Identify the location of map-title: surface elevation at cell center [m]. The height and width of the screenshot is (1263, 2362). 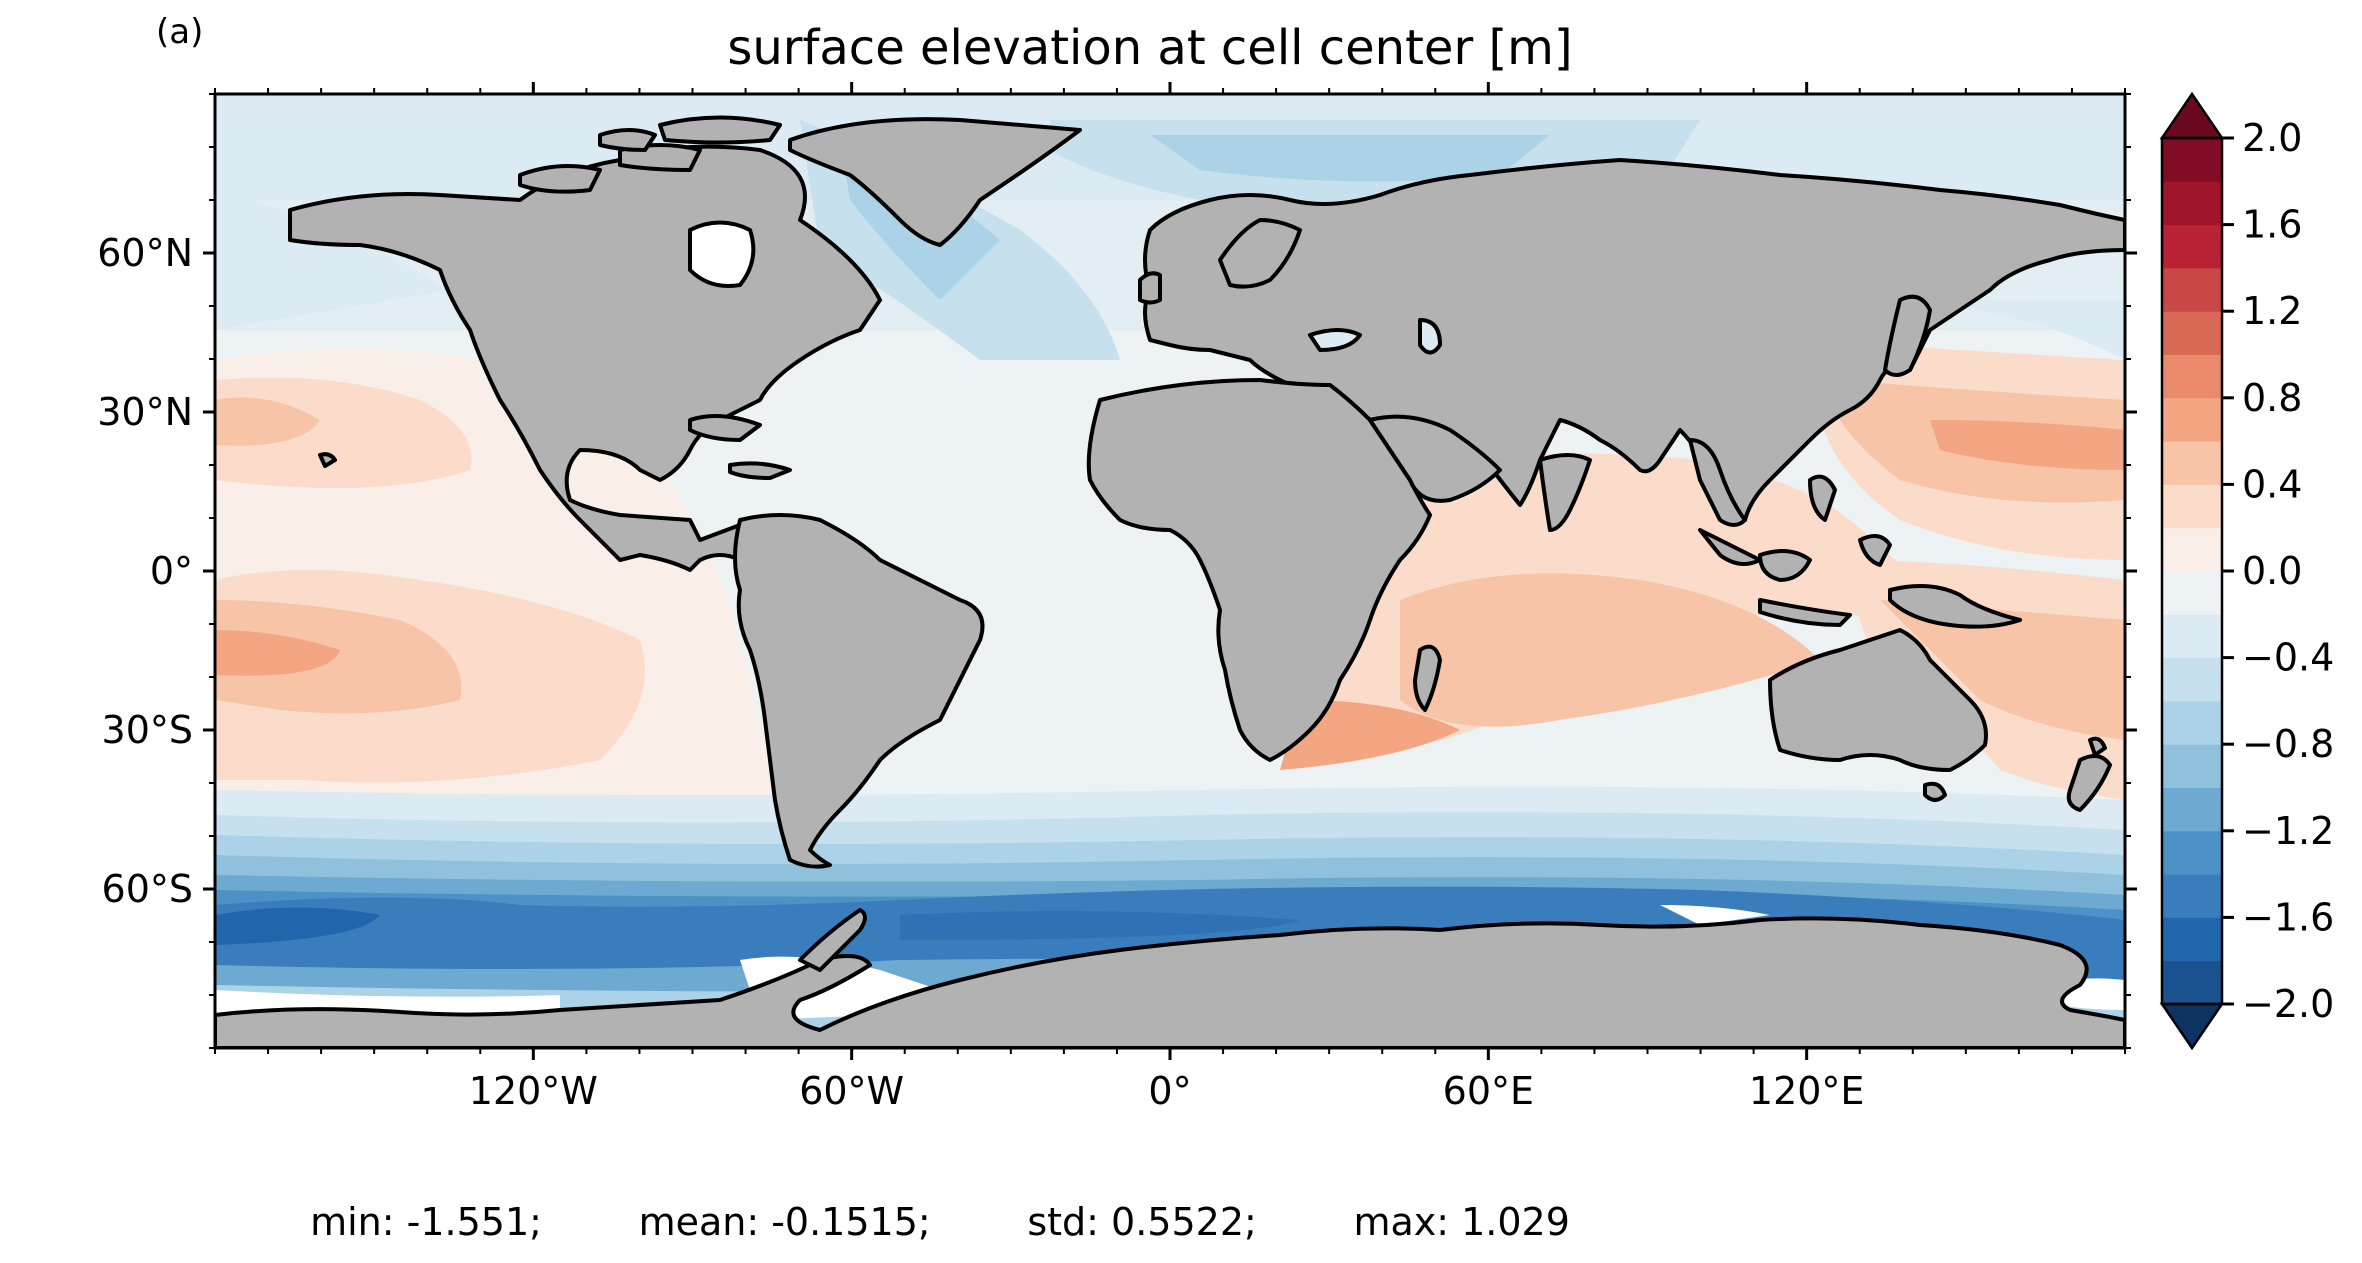
(1150, 48).